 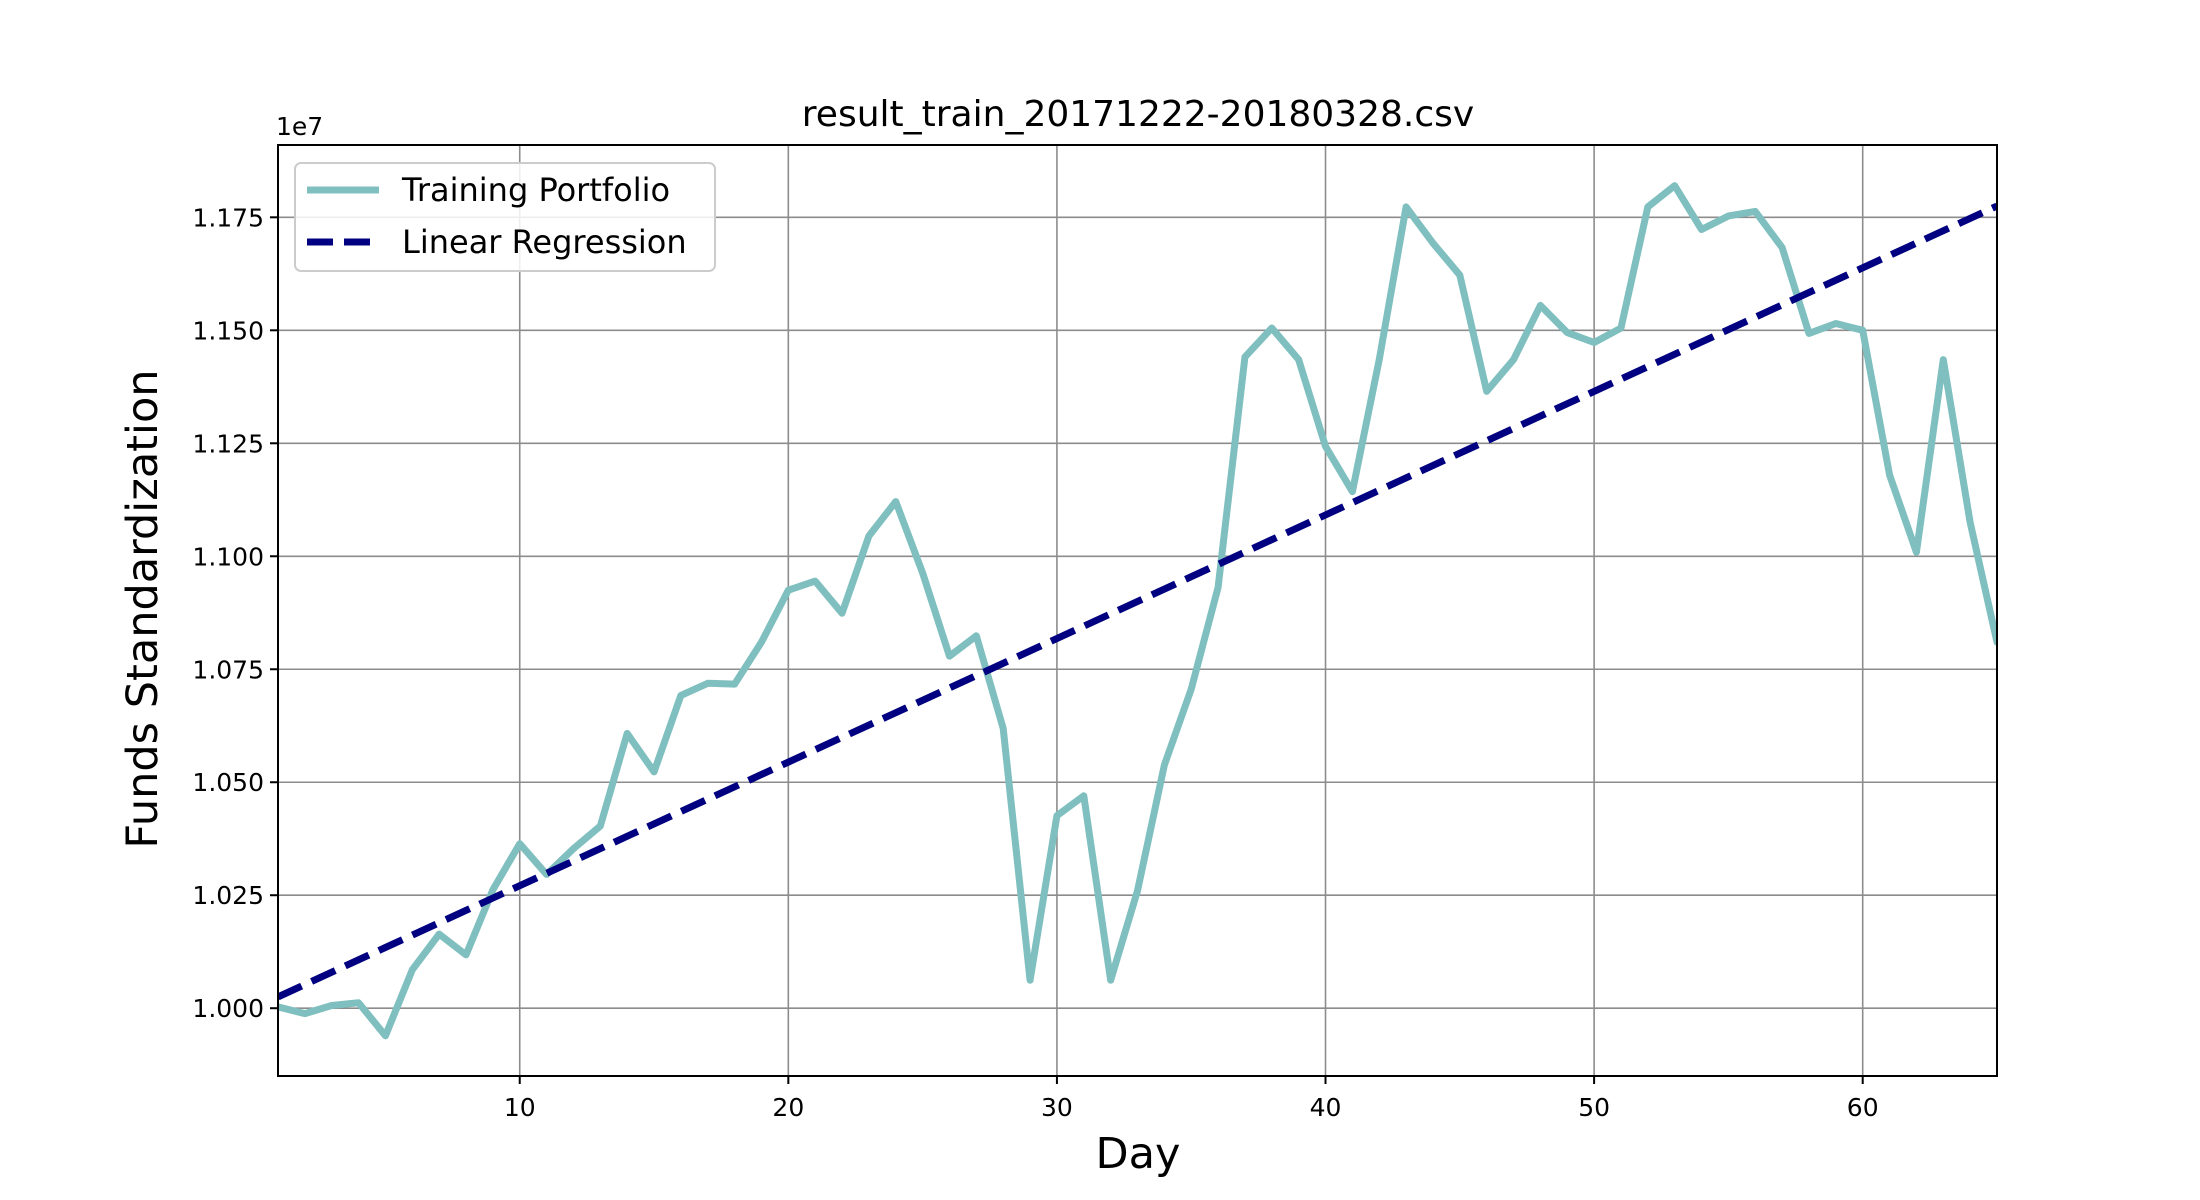 I want to click on y-tick-label: 1.175, so click(x=228, y=217).